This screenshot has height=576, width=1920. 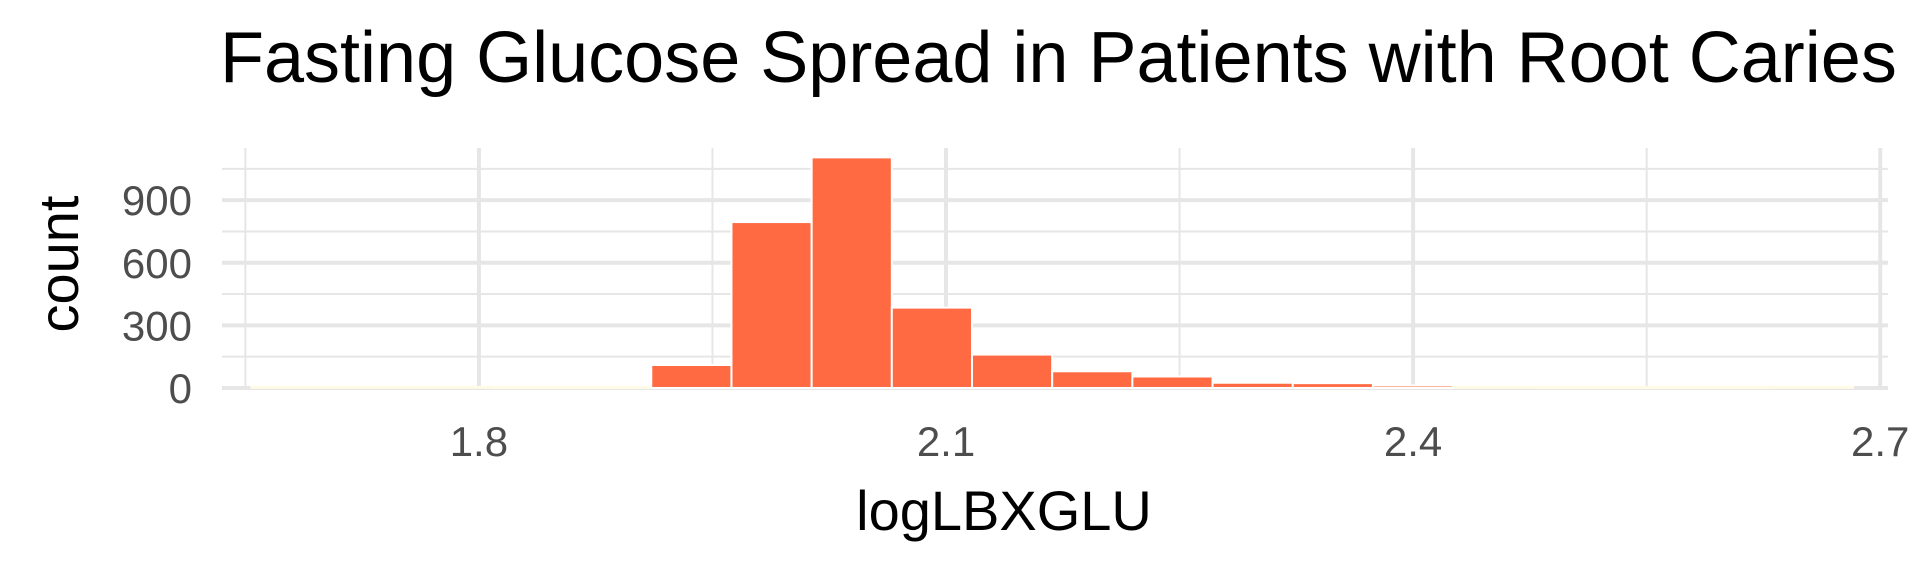 What do you see at coordinates (946, 441) in the screenshot?
I see `x-tick-label: 2.1` at bounding box center [946, 441].